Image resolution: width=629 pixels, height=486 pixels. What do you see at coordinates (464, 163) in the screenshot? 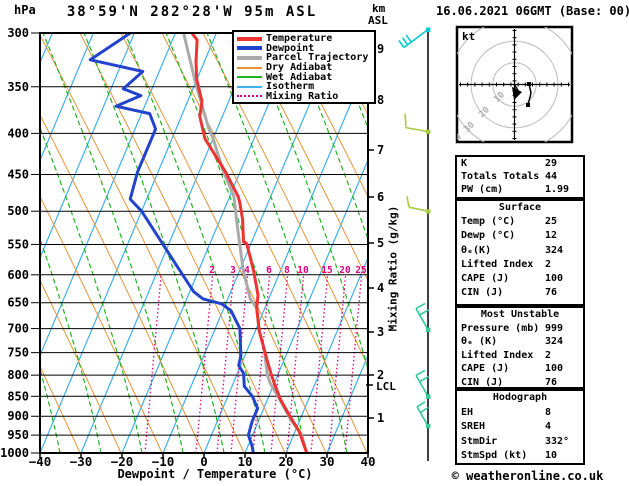
I see `table-row-label: K` at bounding box center [464, 163].